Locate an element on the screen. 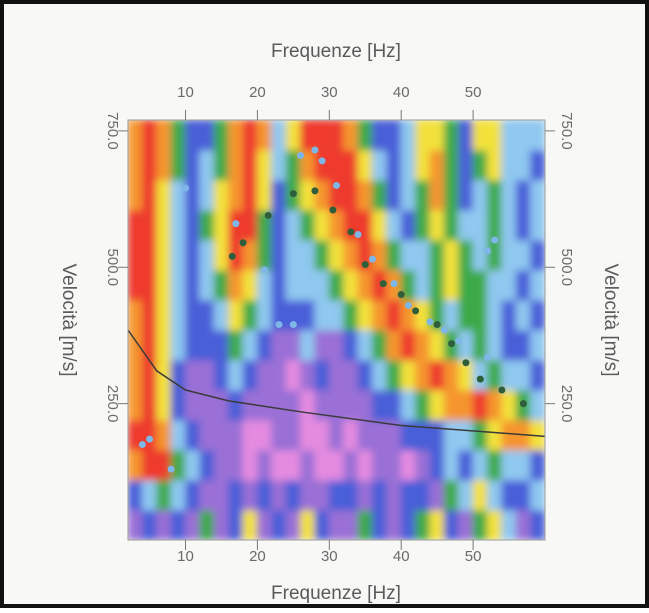  y-tick-label-left: 250.0 is located at coordinates (112, 404).